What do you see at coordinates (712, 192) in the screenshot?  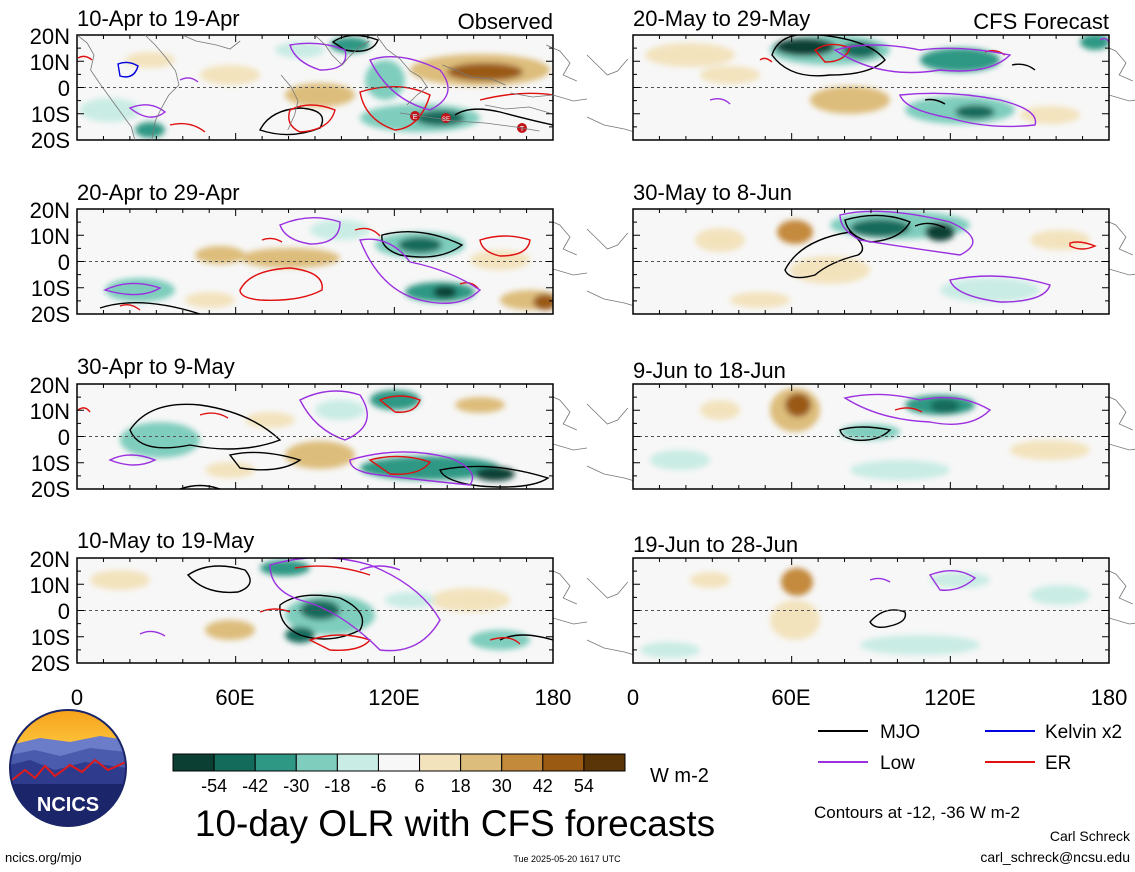 I see `panel-date-title: 30-May to 8-Jun` at bounding box center [712, 192].